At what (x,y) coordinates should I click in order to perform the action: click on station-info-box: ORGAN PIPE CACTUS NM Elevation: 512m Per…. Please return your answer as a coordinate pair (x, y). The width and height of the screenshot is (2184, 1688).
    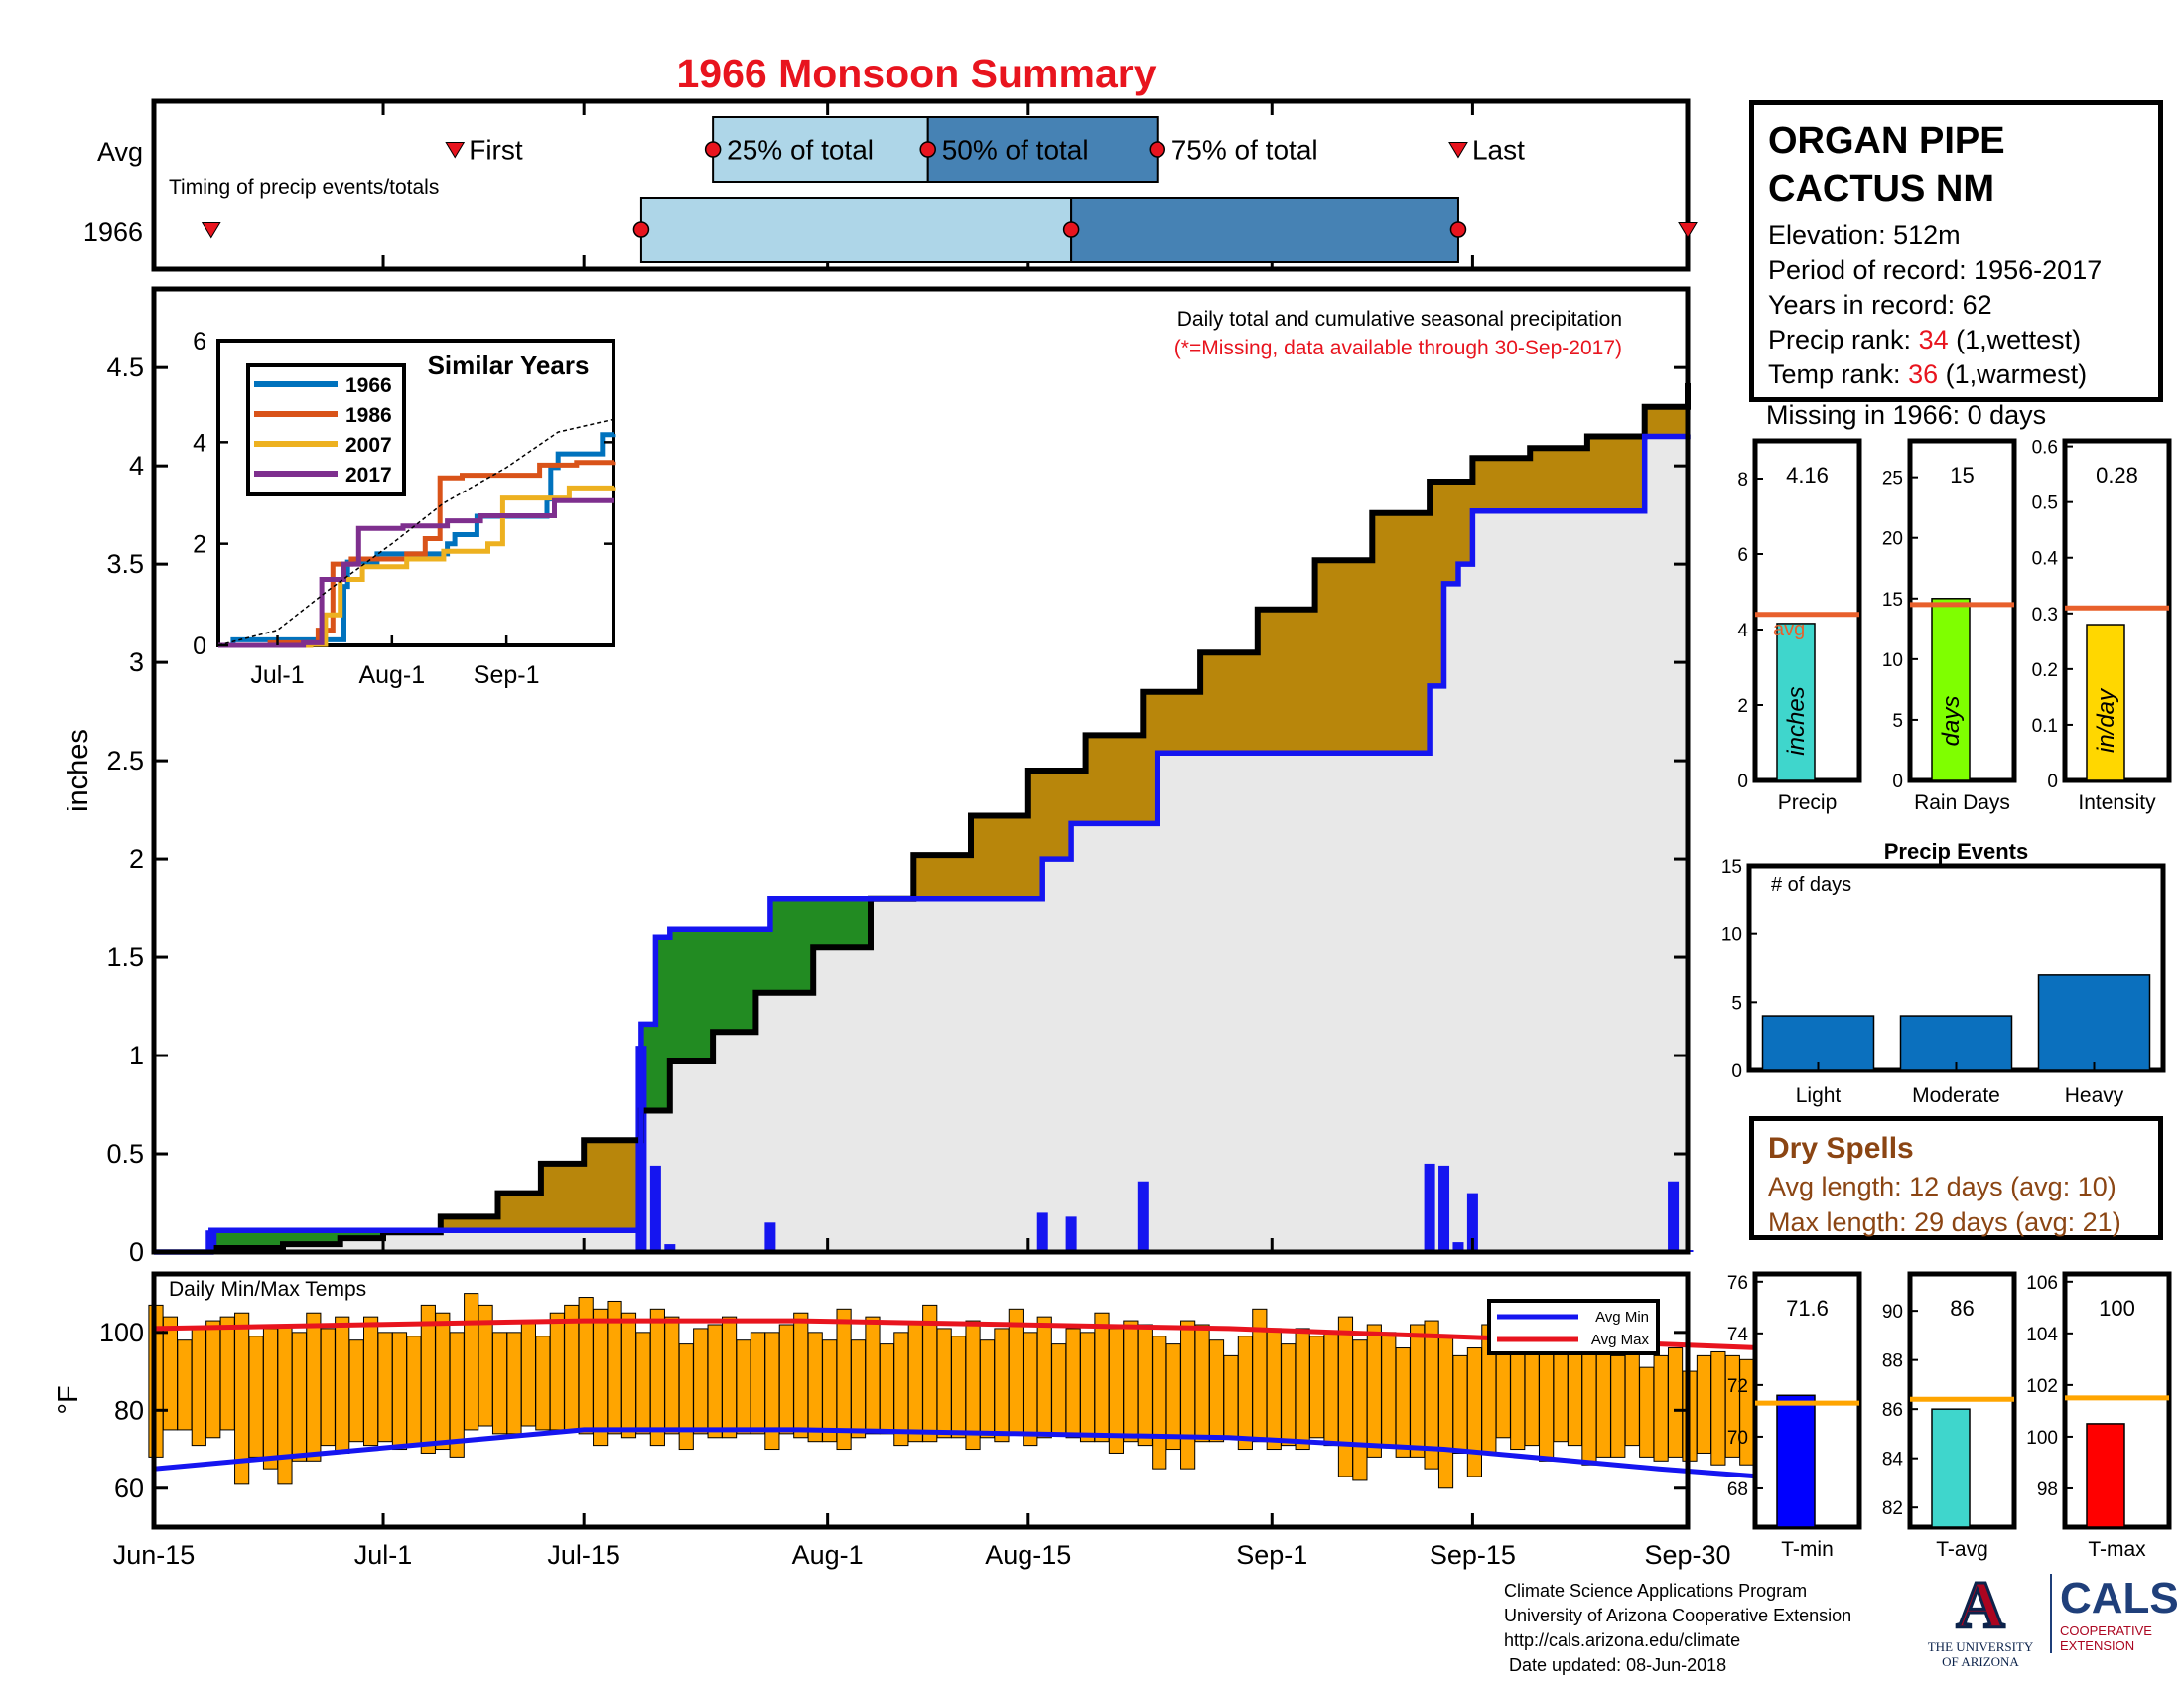
    Looking at the image, I should click on (1956, 251).